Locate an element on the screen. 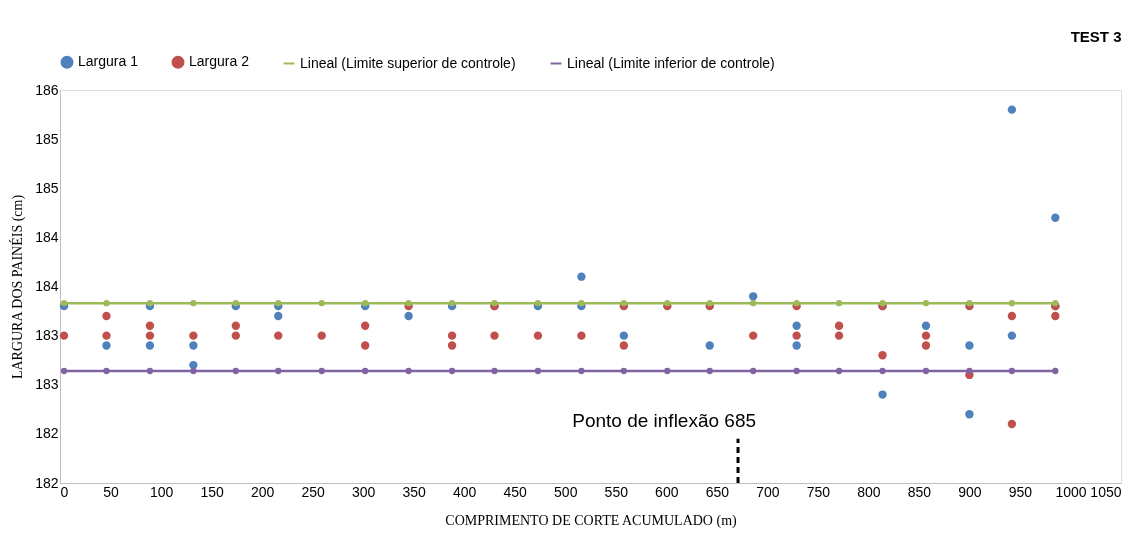 This screenshot has height=537, width=1142. x-tick-label: 0 is located at coordinates (64, 491).